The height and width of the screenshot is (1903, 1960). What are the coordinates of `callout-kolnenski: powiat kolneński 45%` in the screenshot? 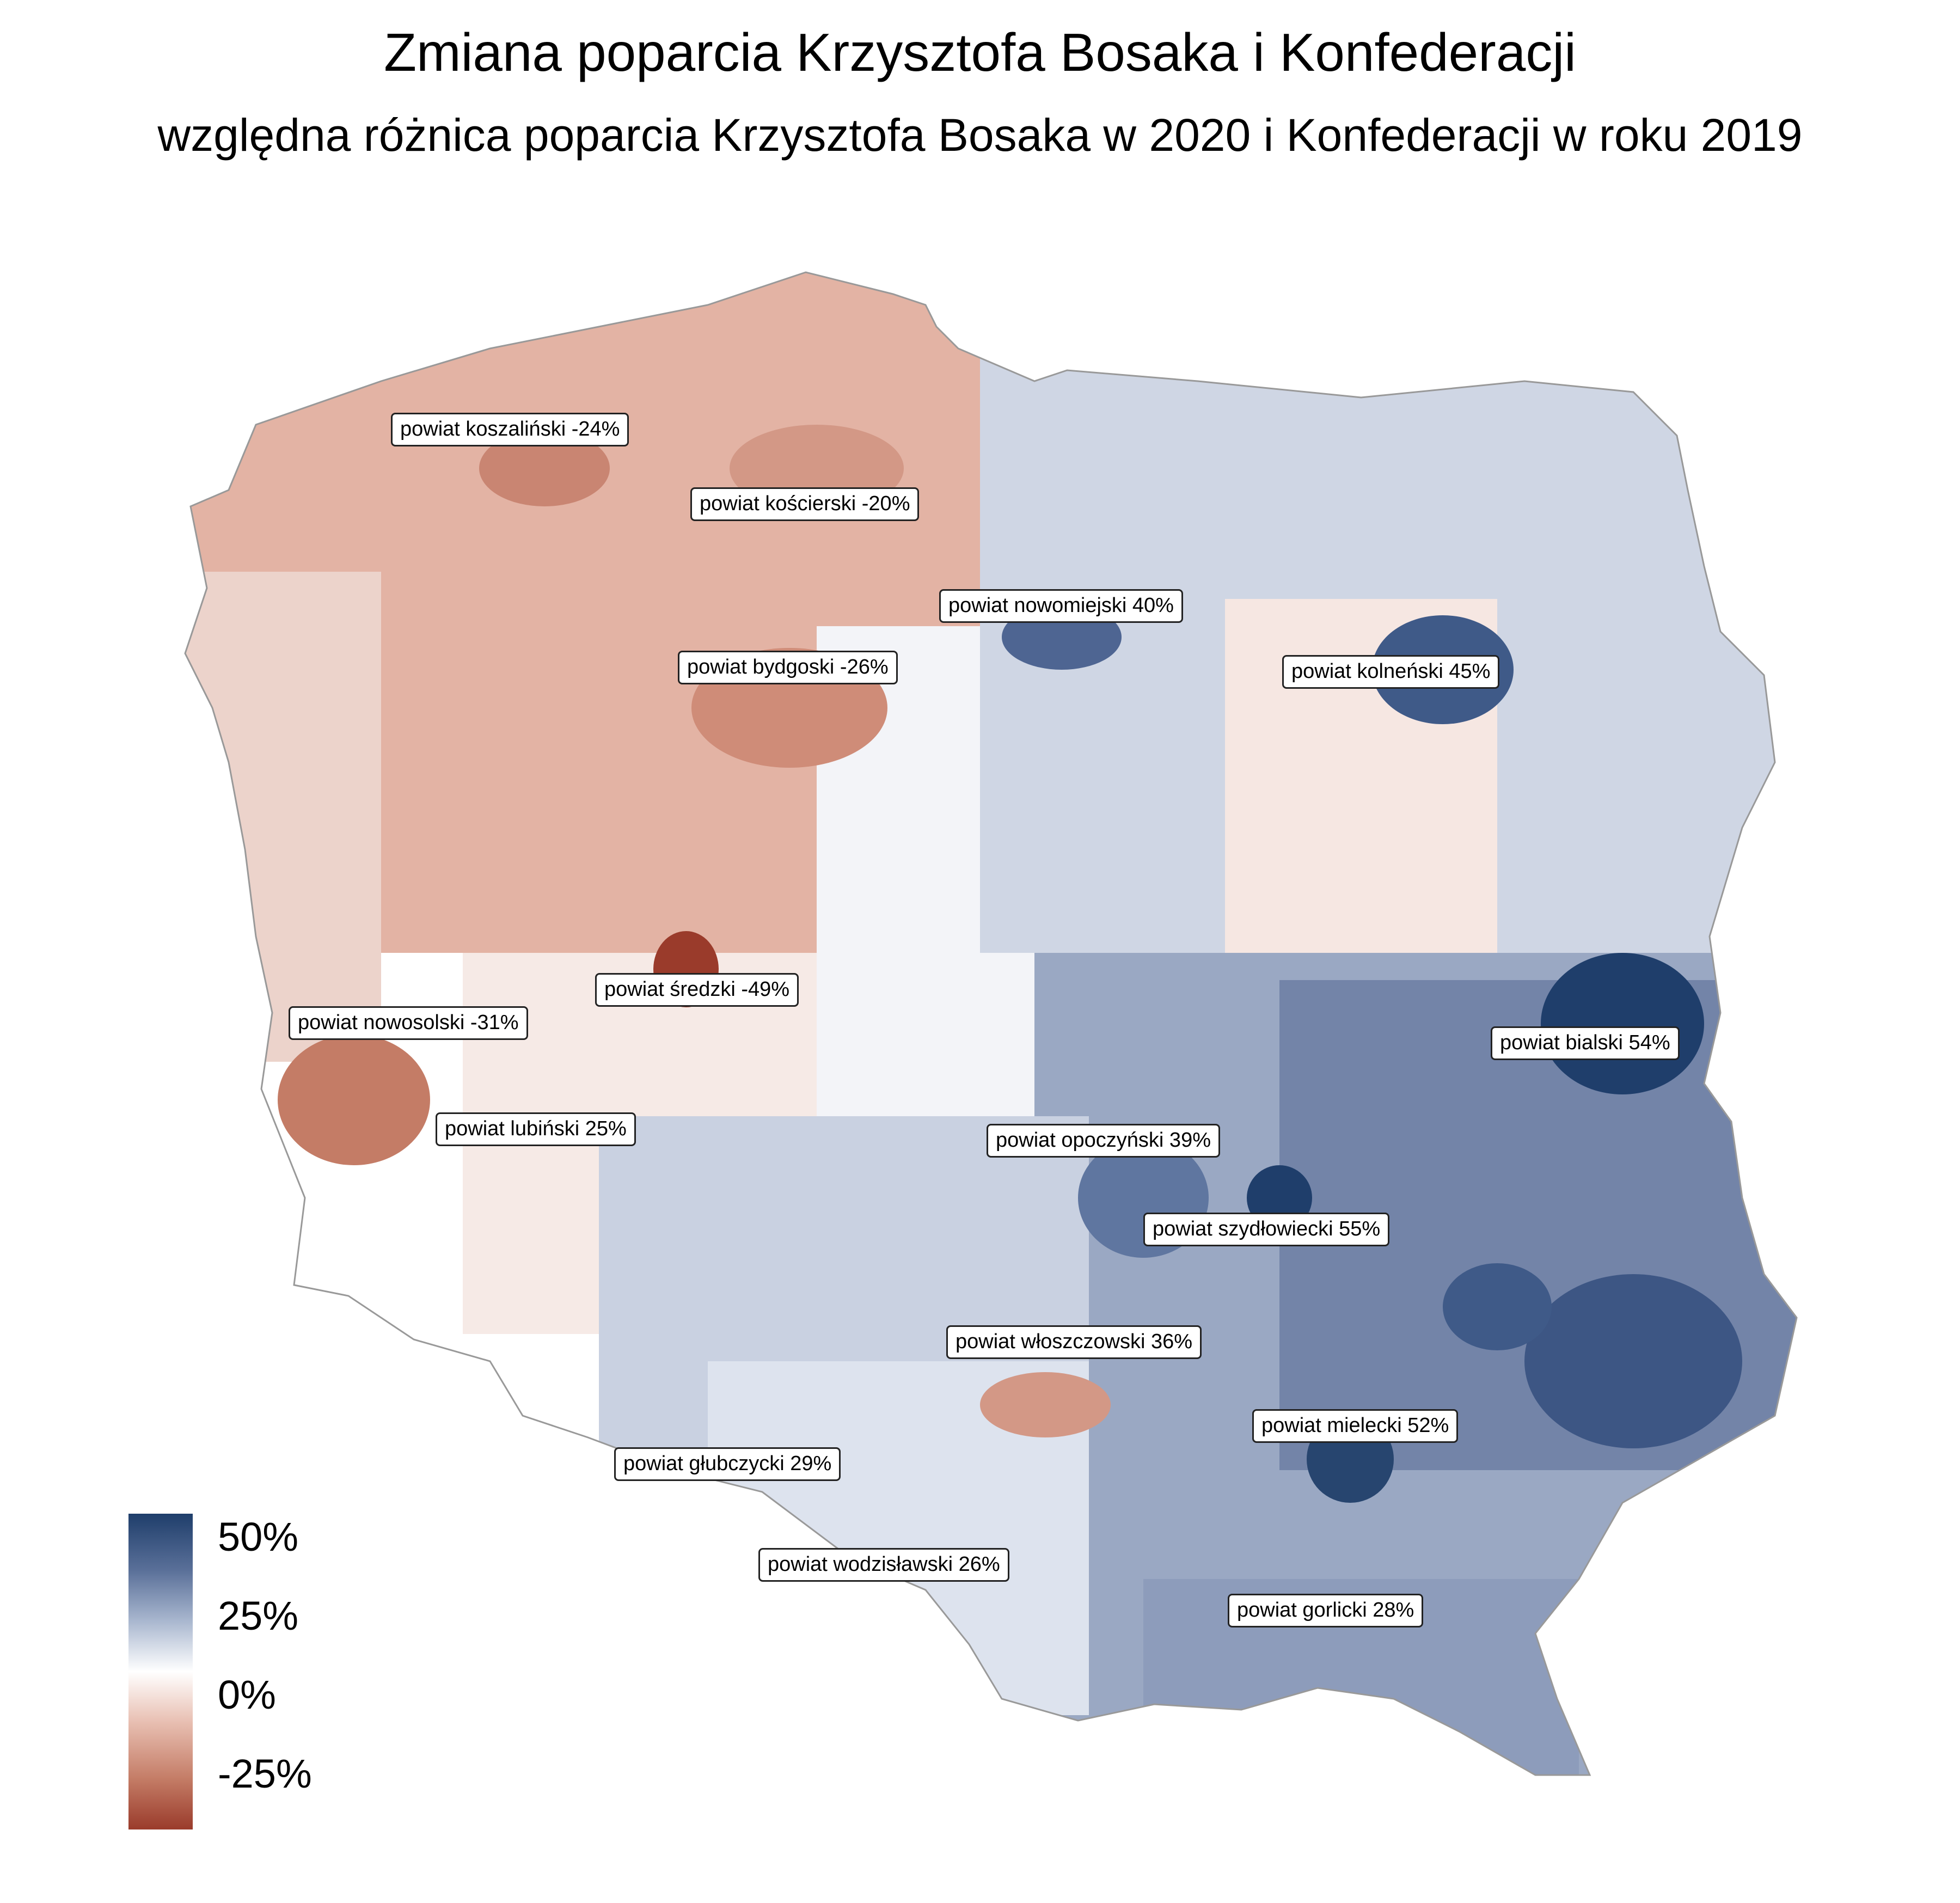 It's located at (1391, 672).